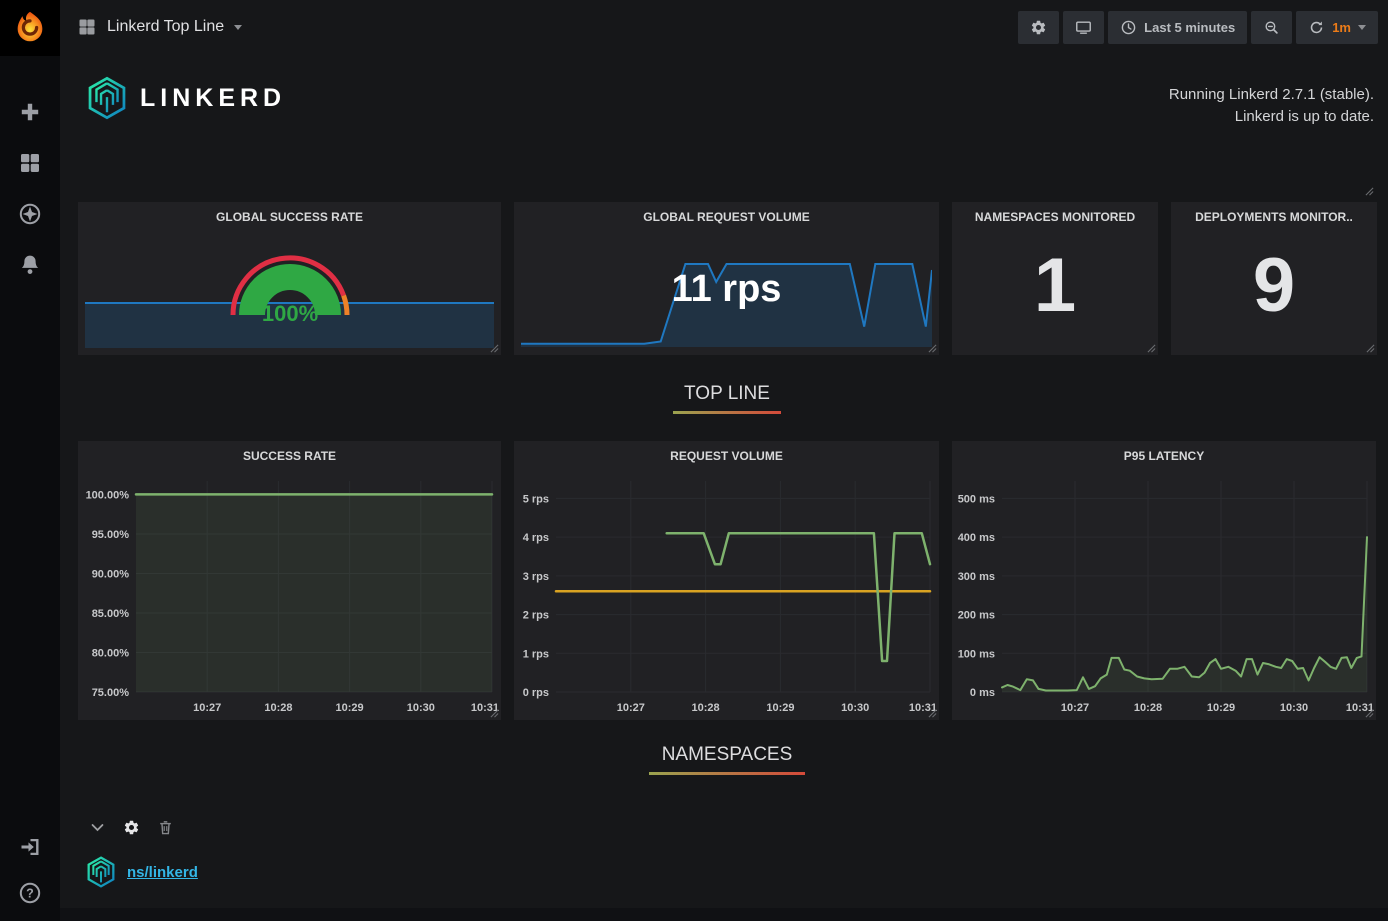 The width and height of the screenshot is (1388, 921). I want to click on svg-text: 90.00%, so click(111, 574).